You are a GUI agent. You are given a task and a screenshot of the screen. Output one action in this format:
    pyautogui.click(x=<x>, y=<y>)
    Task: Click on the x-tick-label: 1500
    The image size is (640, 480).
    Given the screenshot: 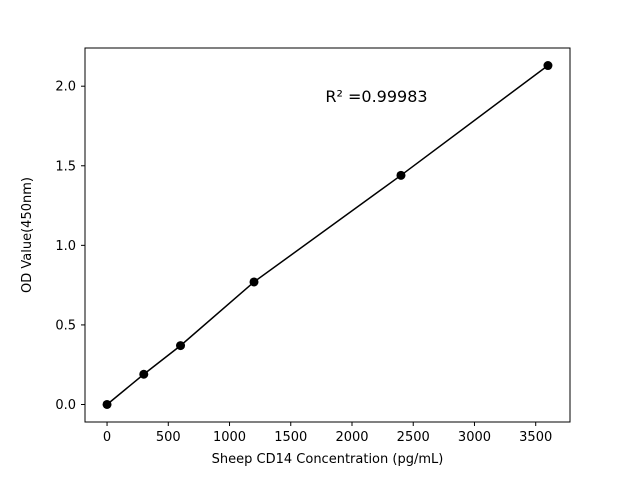 What is the action you would take?
    pyautogui.click(x=290, y=437)
    